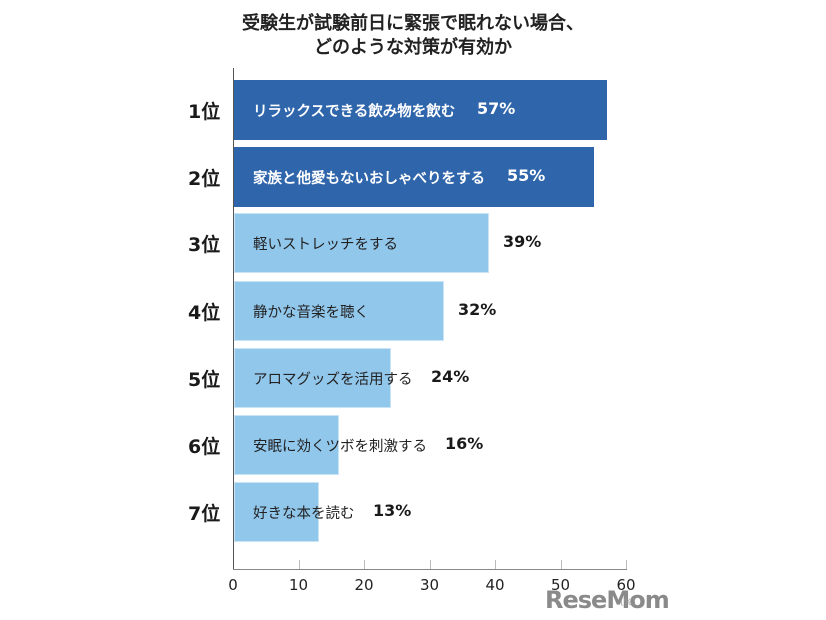 This screenshot has height=620, width=826. Describe the element at coordinates (413, 47) in the screenshot. I see `chart-title-line2: どのような対策が有効か` at that location.